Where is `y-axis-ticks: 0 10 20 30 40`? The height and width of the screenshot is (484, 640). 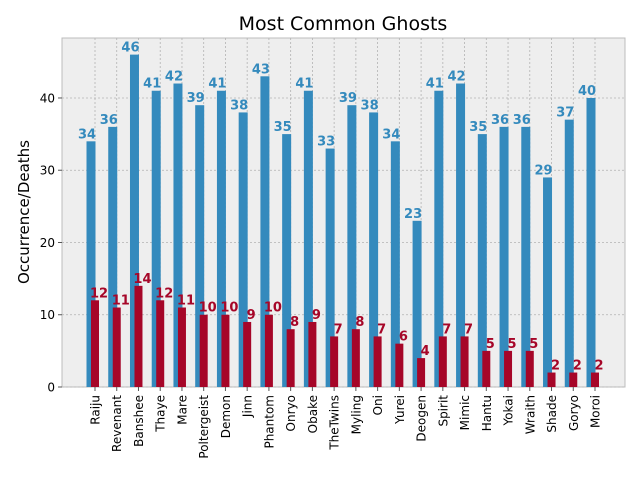
y-axis-ticks: 0 10 20 30 40 is located at coordinates (51, 243).